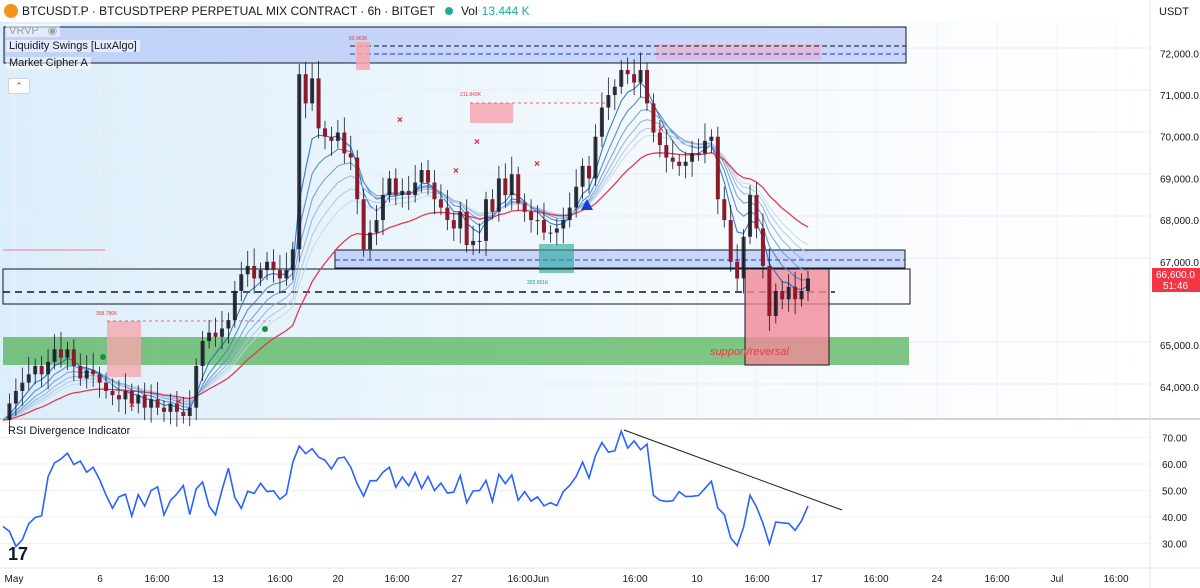 The width and height of the screenshot is (1200, 588). What do you see at coordinates (73, 46) in the screenshot?
I see `legend-liquidity-swings: Liquidity Swings [LuxAlgo]` at bounding box center [73, 46].